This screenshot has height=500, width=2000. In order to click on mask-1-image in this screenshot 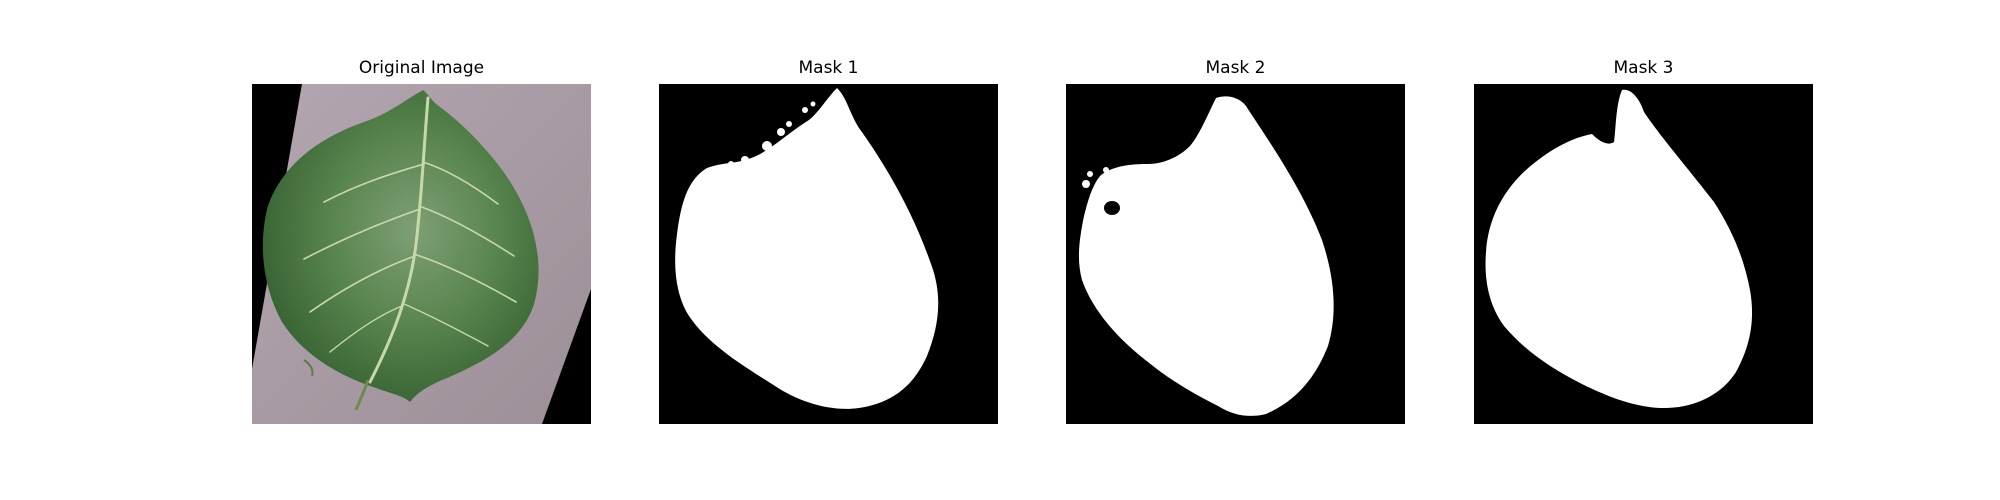, I will do `click(828, 254)`.